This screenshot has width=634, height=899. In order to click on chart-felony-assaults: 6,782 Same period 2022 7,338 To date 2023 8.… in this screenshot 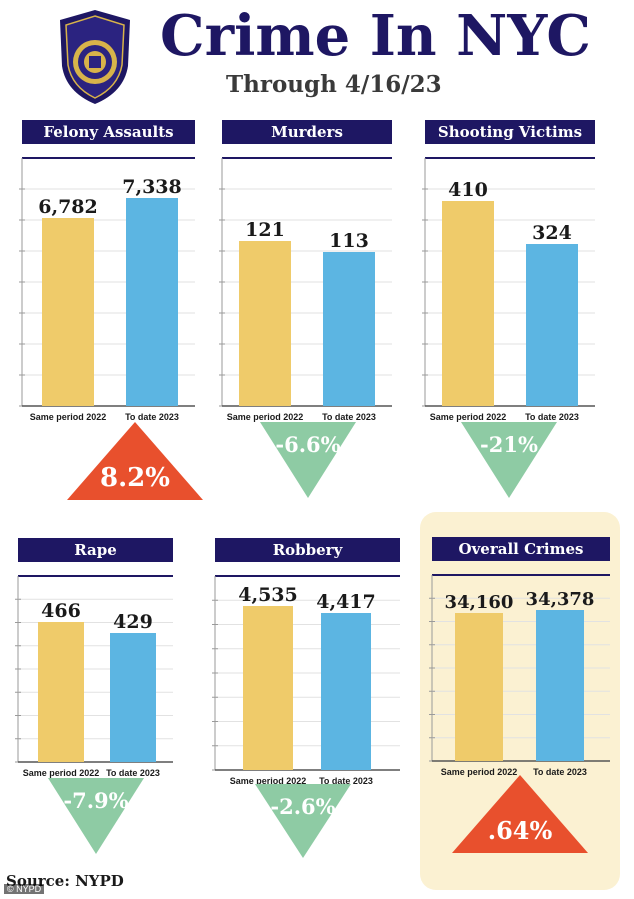, I will do `click(111, 328)`.